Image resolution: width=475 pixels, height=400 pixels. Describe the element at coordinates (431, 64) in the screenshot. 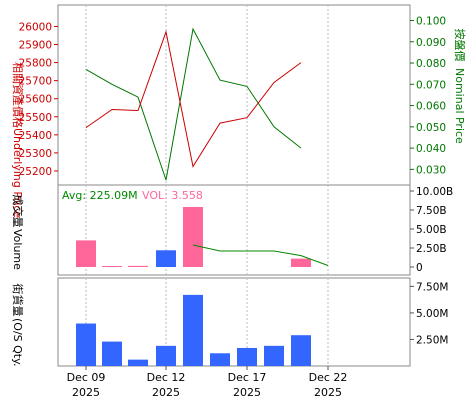

I see `nominal-tick-label: 0.080` at that location.